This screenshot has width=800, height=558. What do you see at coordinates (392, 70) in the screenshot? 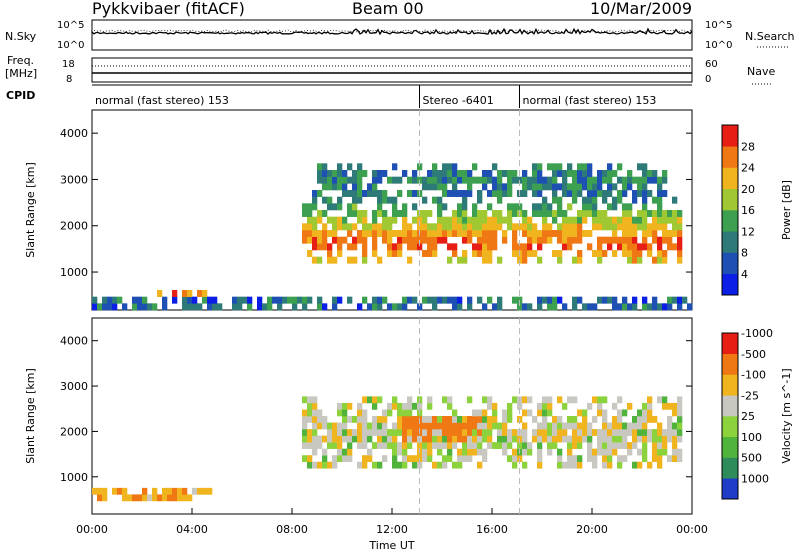
I see `freq-panel-frame` at bounding box center [392, 70].